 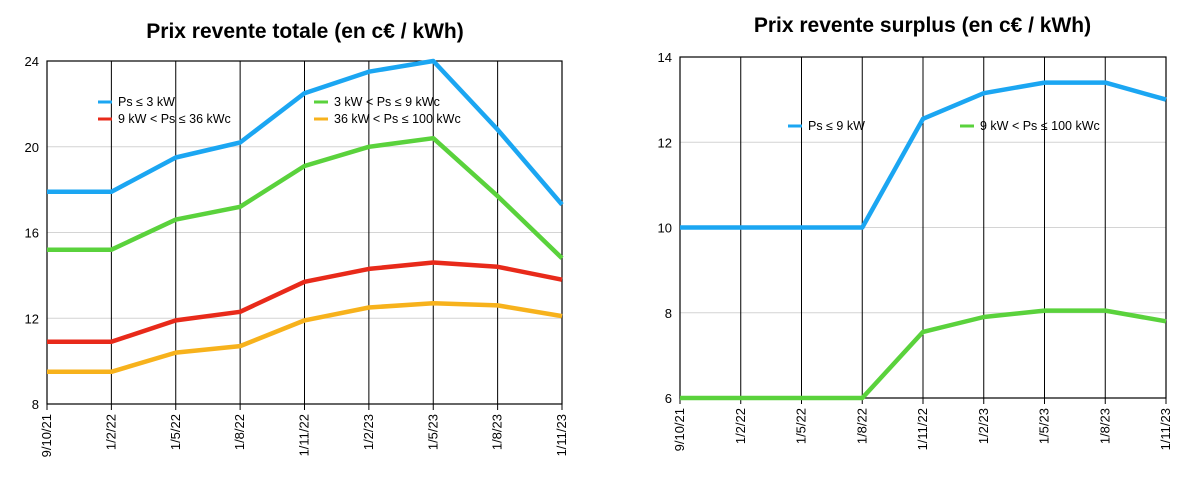 What do you see at coordinates (32, 233) in the screenshot?
I see `y-tick-label: 16` at bounding box center [32, 233].